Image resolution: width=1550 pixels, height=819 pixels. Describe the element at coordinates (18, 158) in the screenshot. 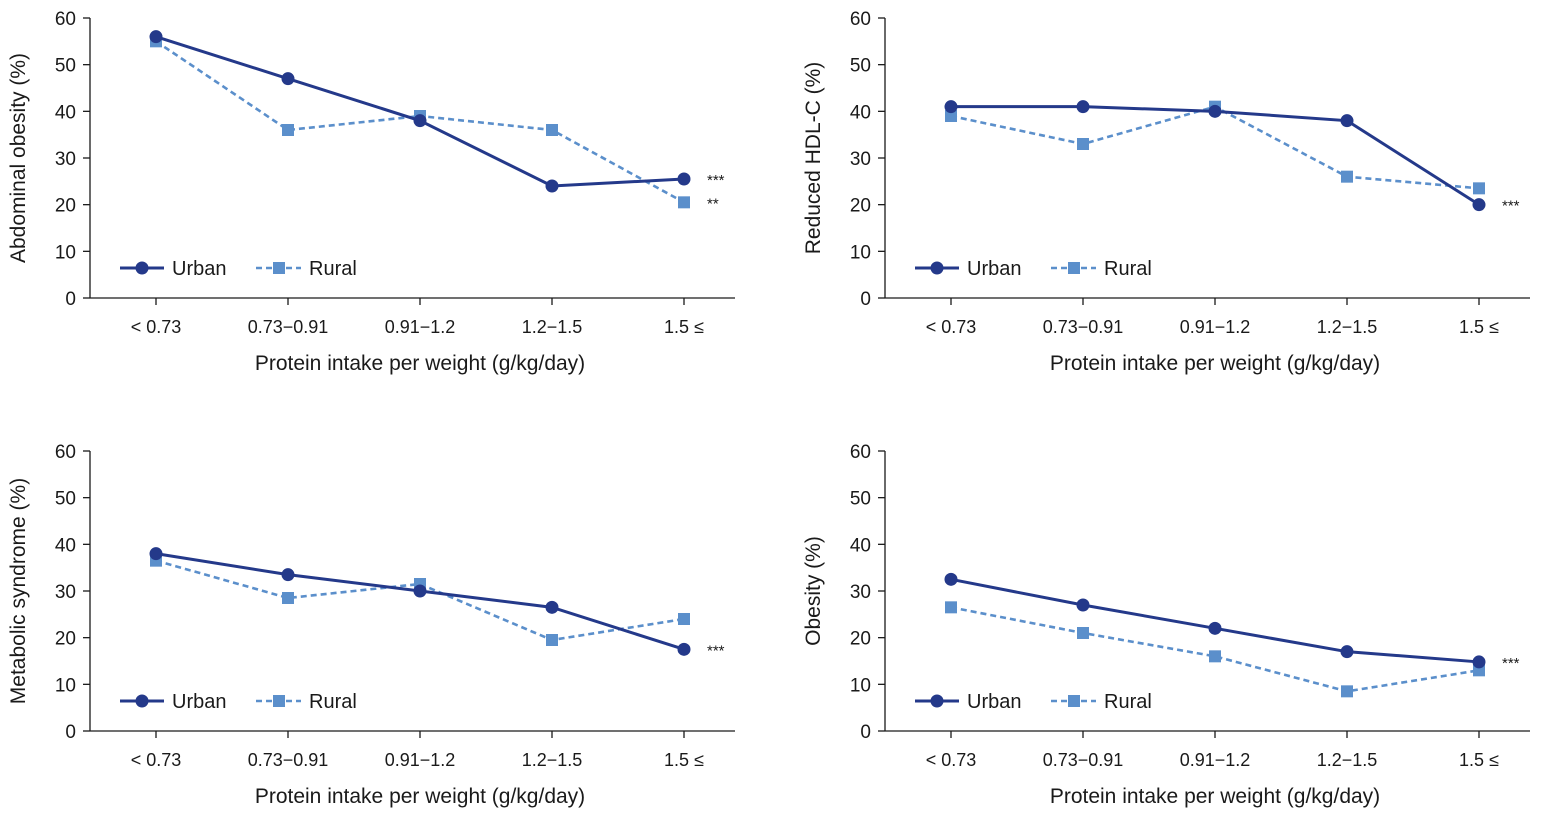

I see `y-axis-title: Abdominal obesity (%)` at that location.